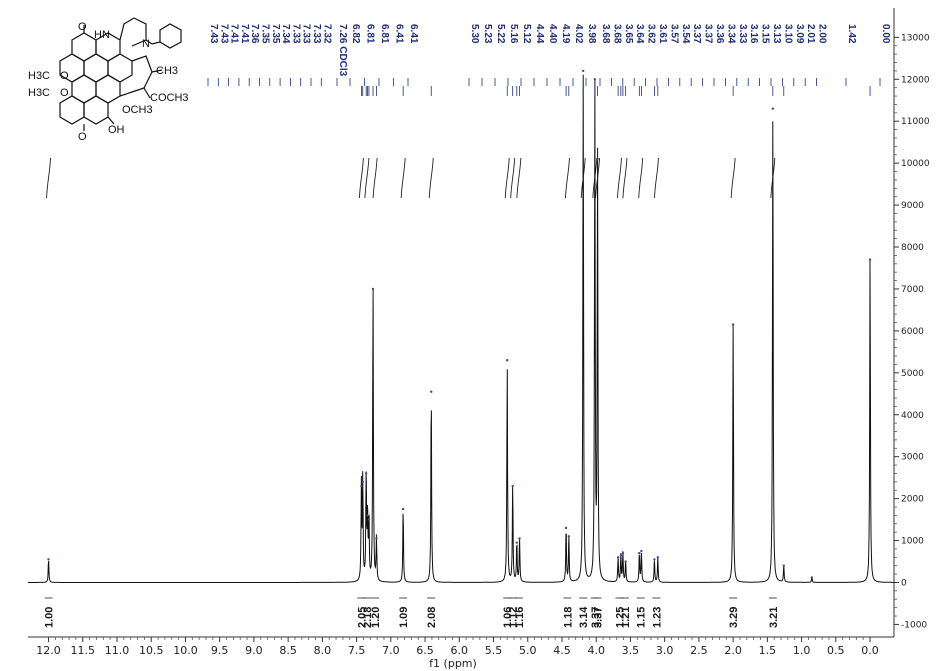 The image size is (947, 671). Describe the element at coordinates (753, 34) in the screenshot. I see `peak-label: 3.16` at that location.